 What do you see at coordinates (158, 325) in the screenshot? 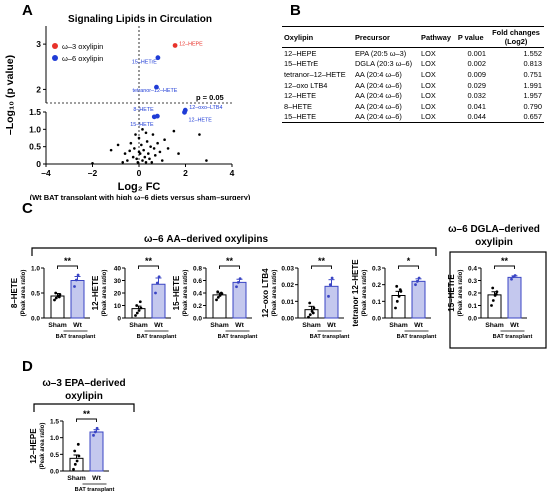
I see `category-label: Wt` at bounding box center [158, 325].